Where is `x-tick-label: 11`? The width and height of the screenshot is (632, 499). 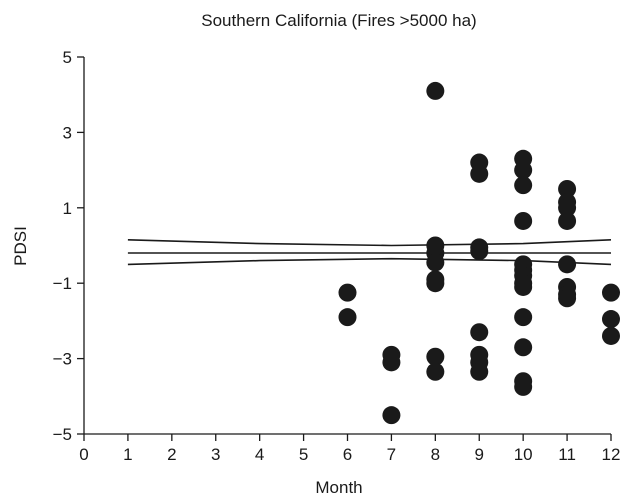 x-tick-label: 11 is located at coordinates (567, 454).